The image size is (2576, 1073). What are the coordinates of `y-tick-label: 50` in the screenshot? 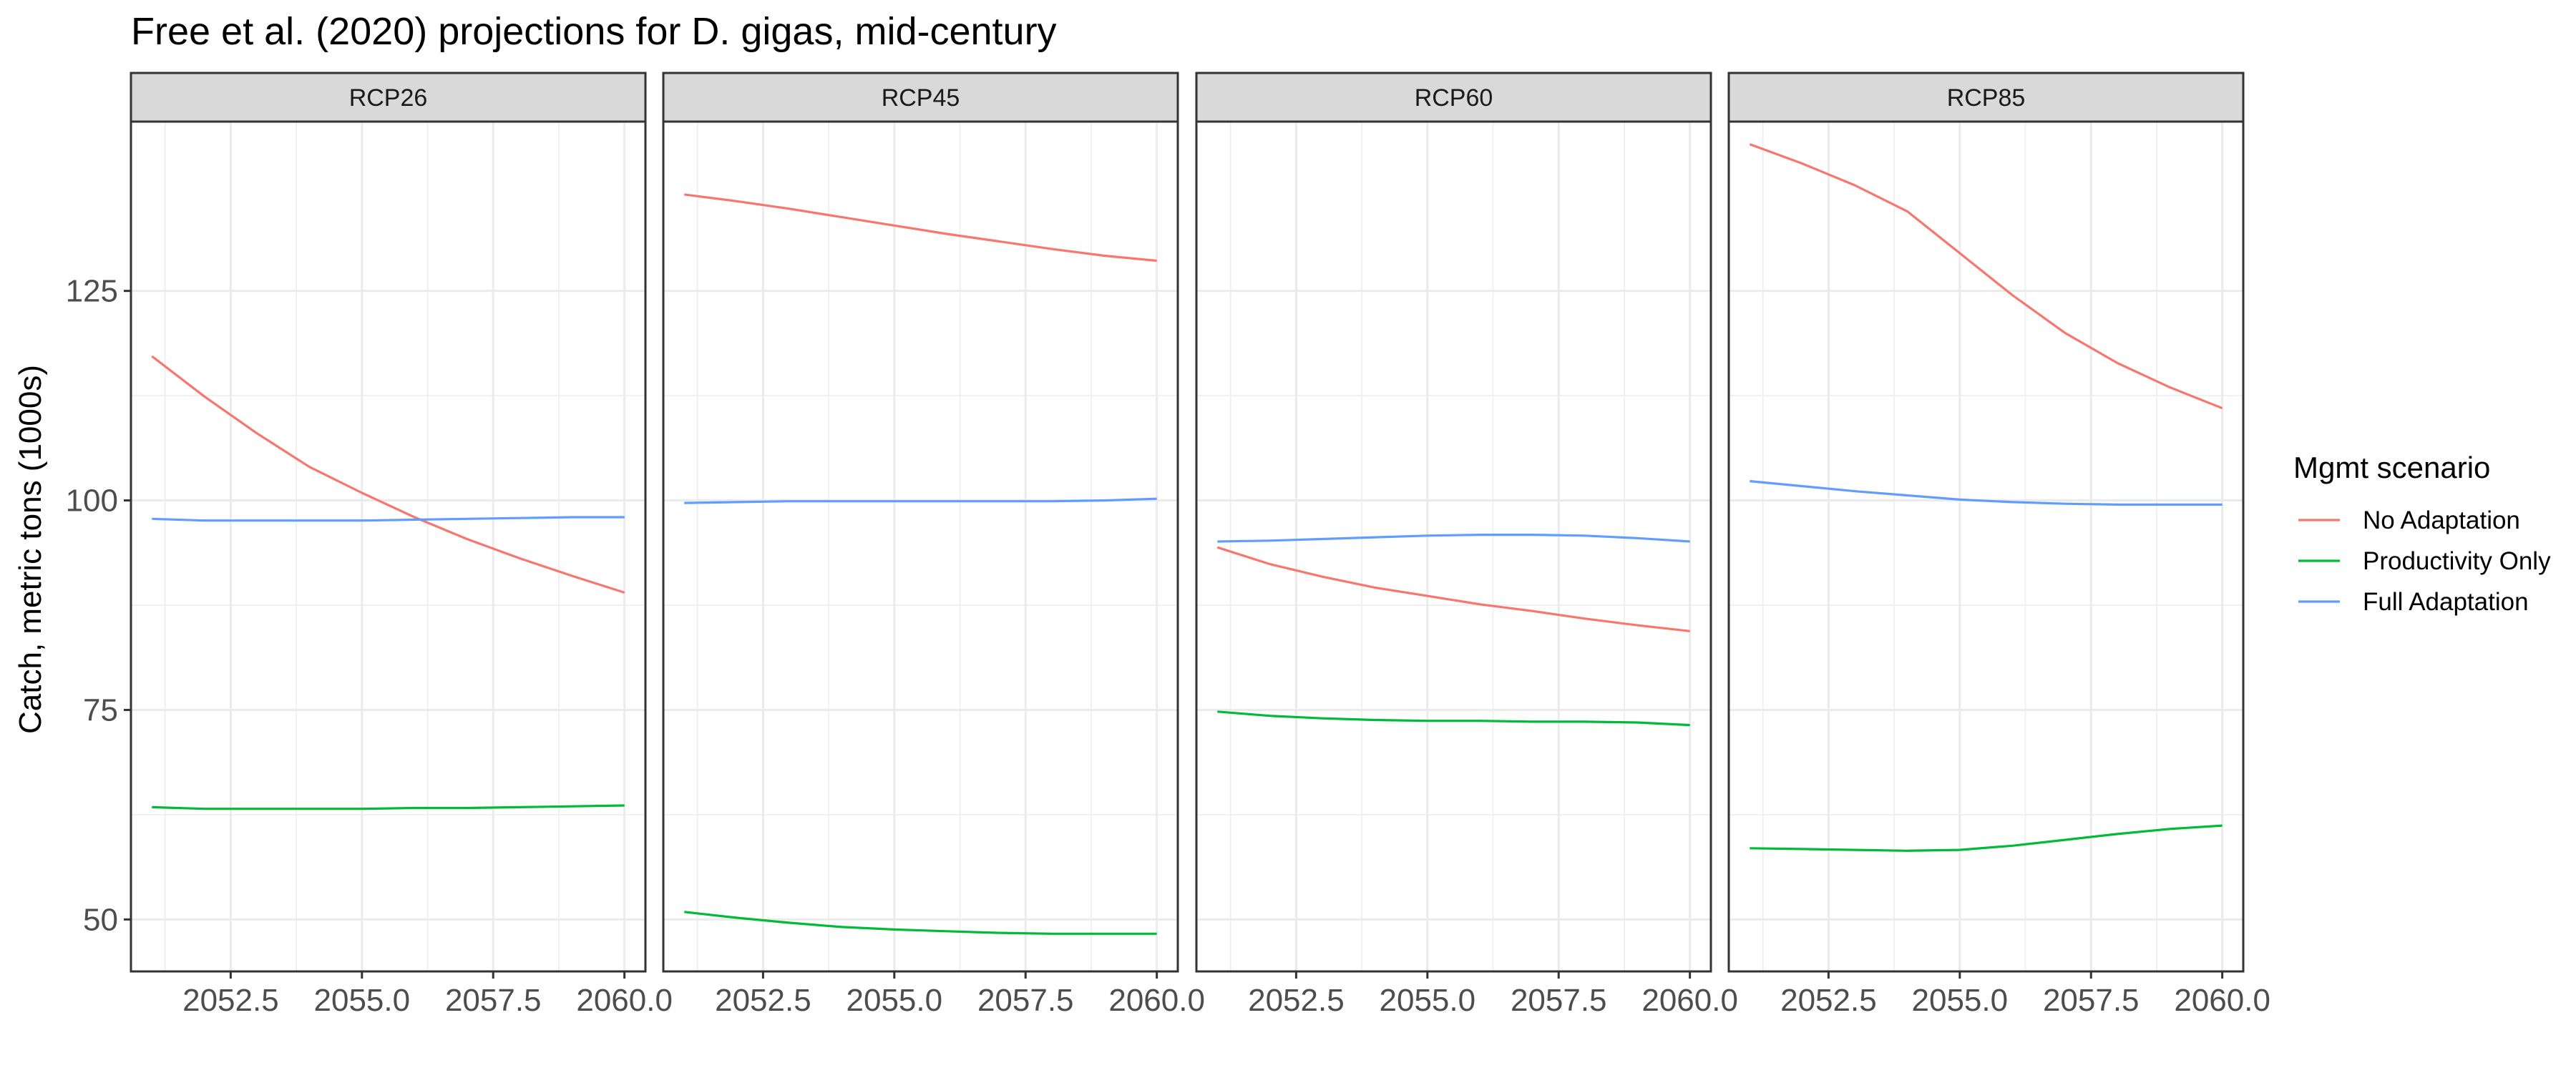 It's located at (100, 920).